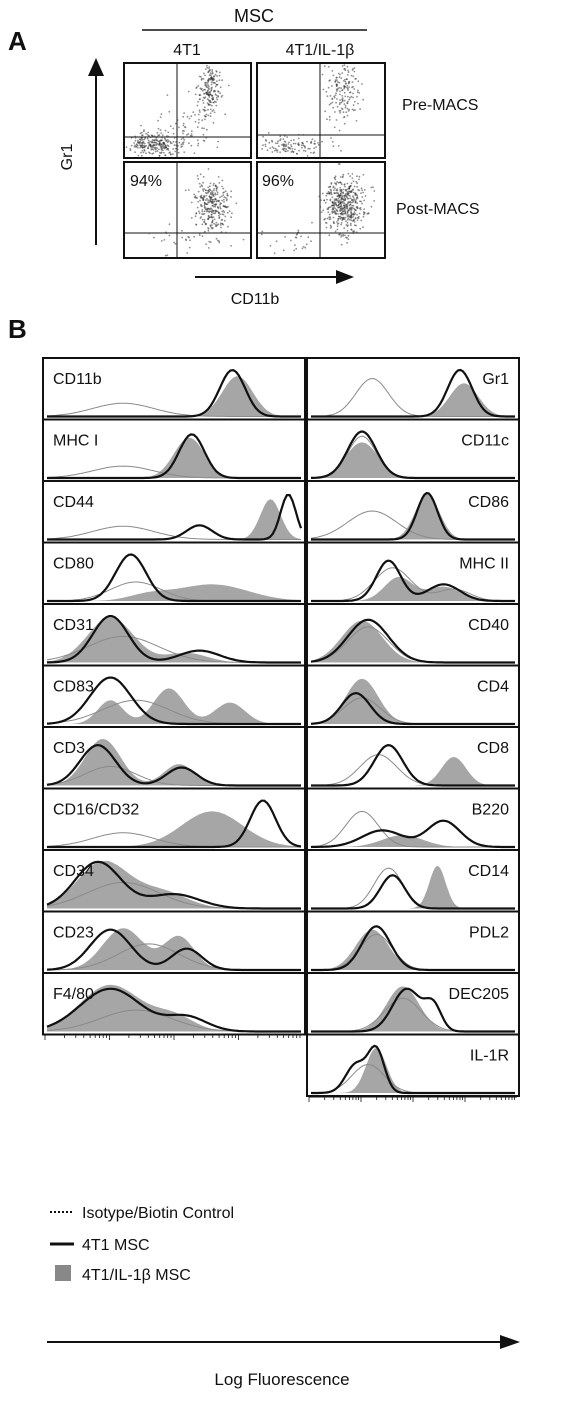  I want to click on histogram-marker-label: CD4, so click(493, 687).